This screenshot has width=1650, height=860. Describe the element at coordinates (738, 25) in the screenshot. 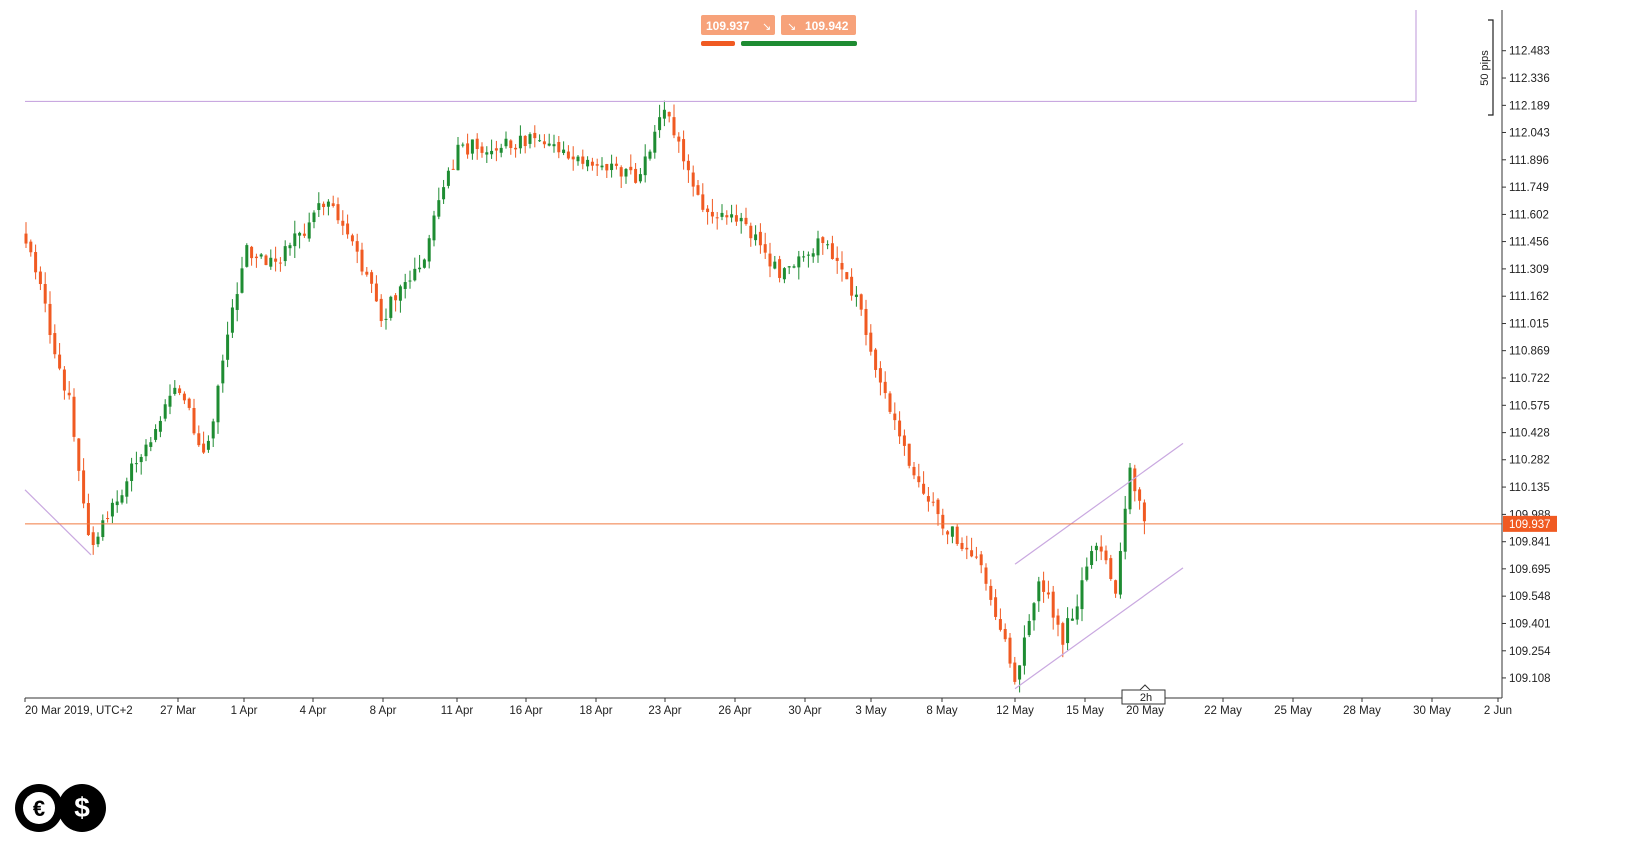

I see `bid-badge: 109.937 ↘` at that location.